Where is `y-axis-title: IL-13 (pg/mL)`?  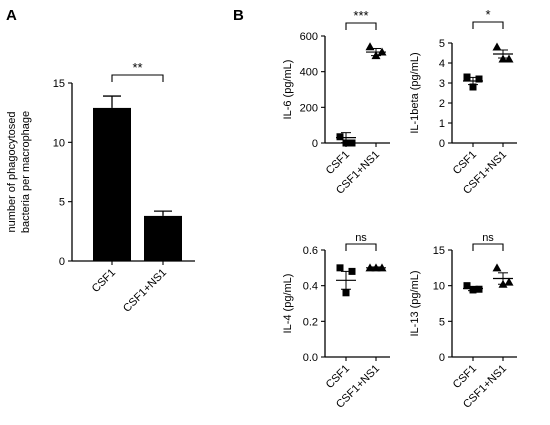 y-axis-title: IL-13 (pg/mL) is located at coordinates (415, 303).